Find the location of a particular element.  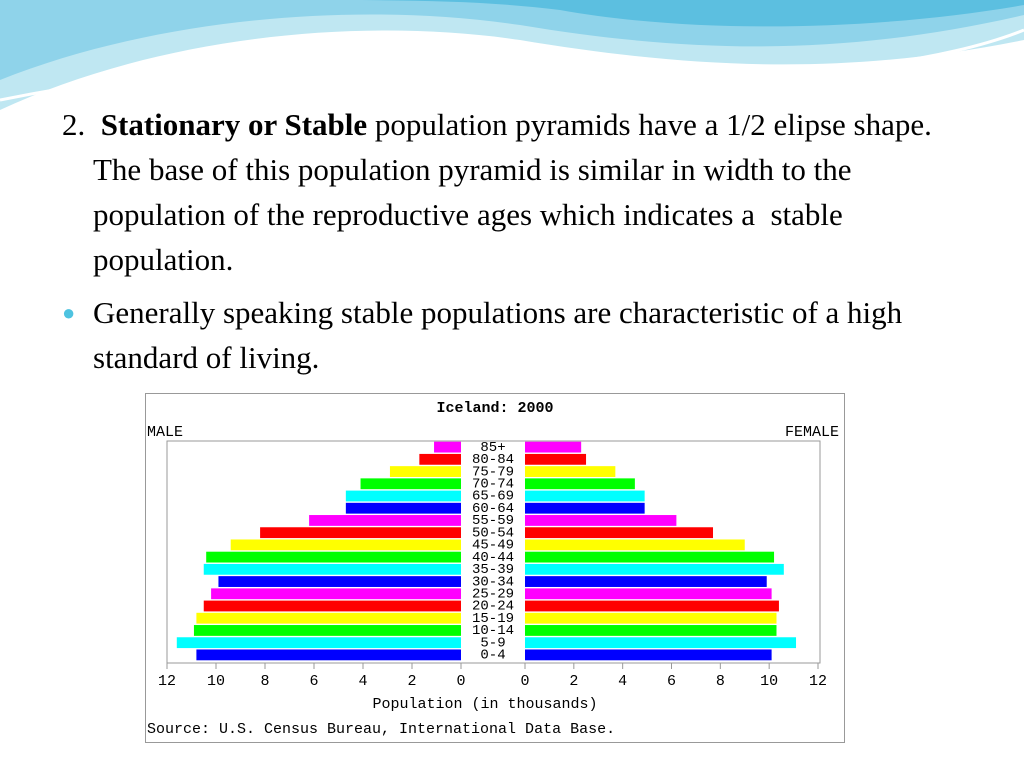

age-label: 85+ is located at coordinates (492, 448).